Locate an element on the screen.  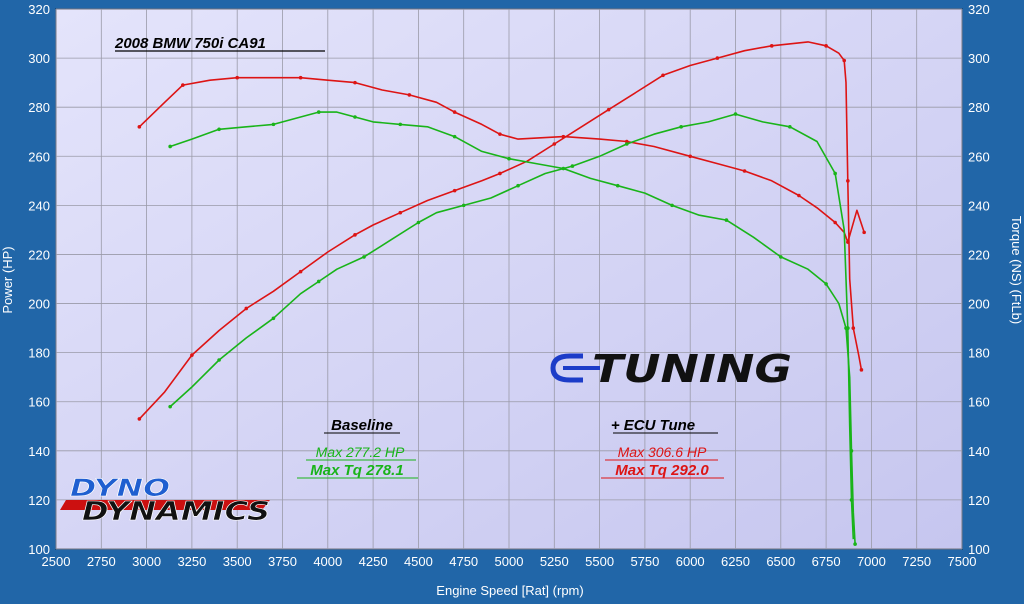
x-tick-label: 3250 is located at coordinates (191, 561).